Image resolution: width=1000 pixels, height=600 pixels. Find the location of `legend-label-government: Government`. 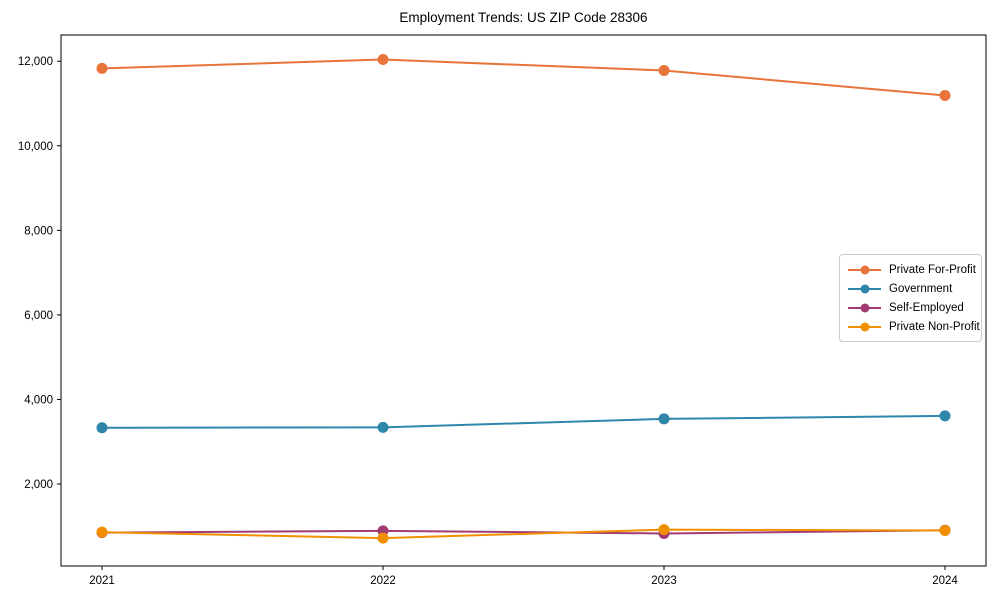

legend-label-government: Government is located at coordinates (921, 288).